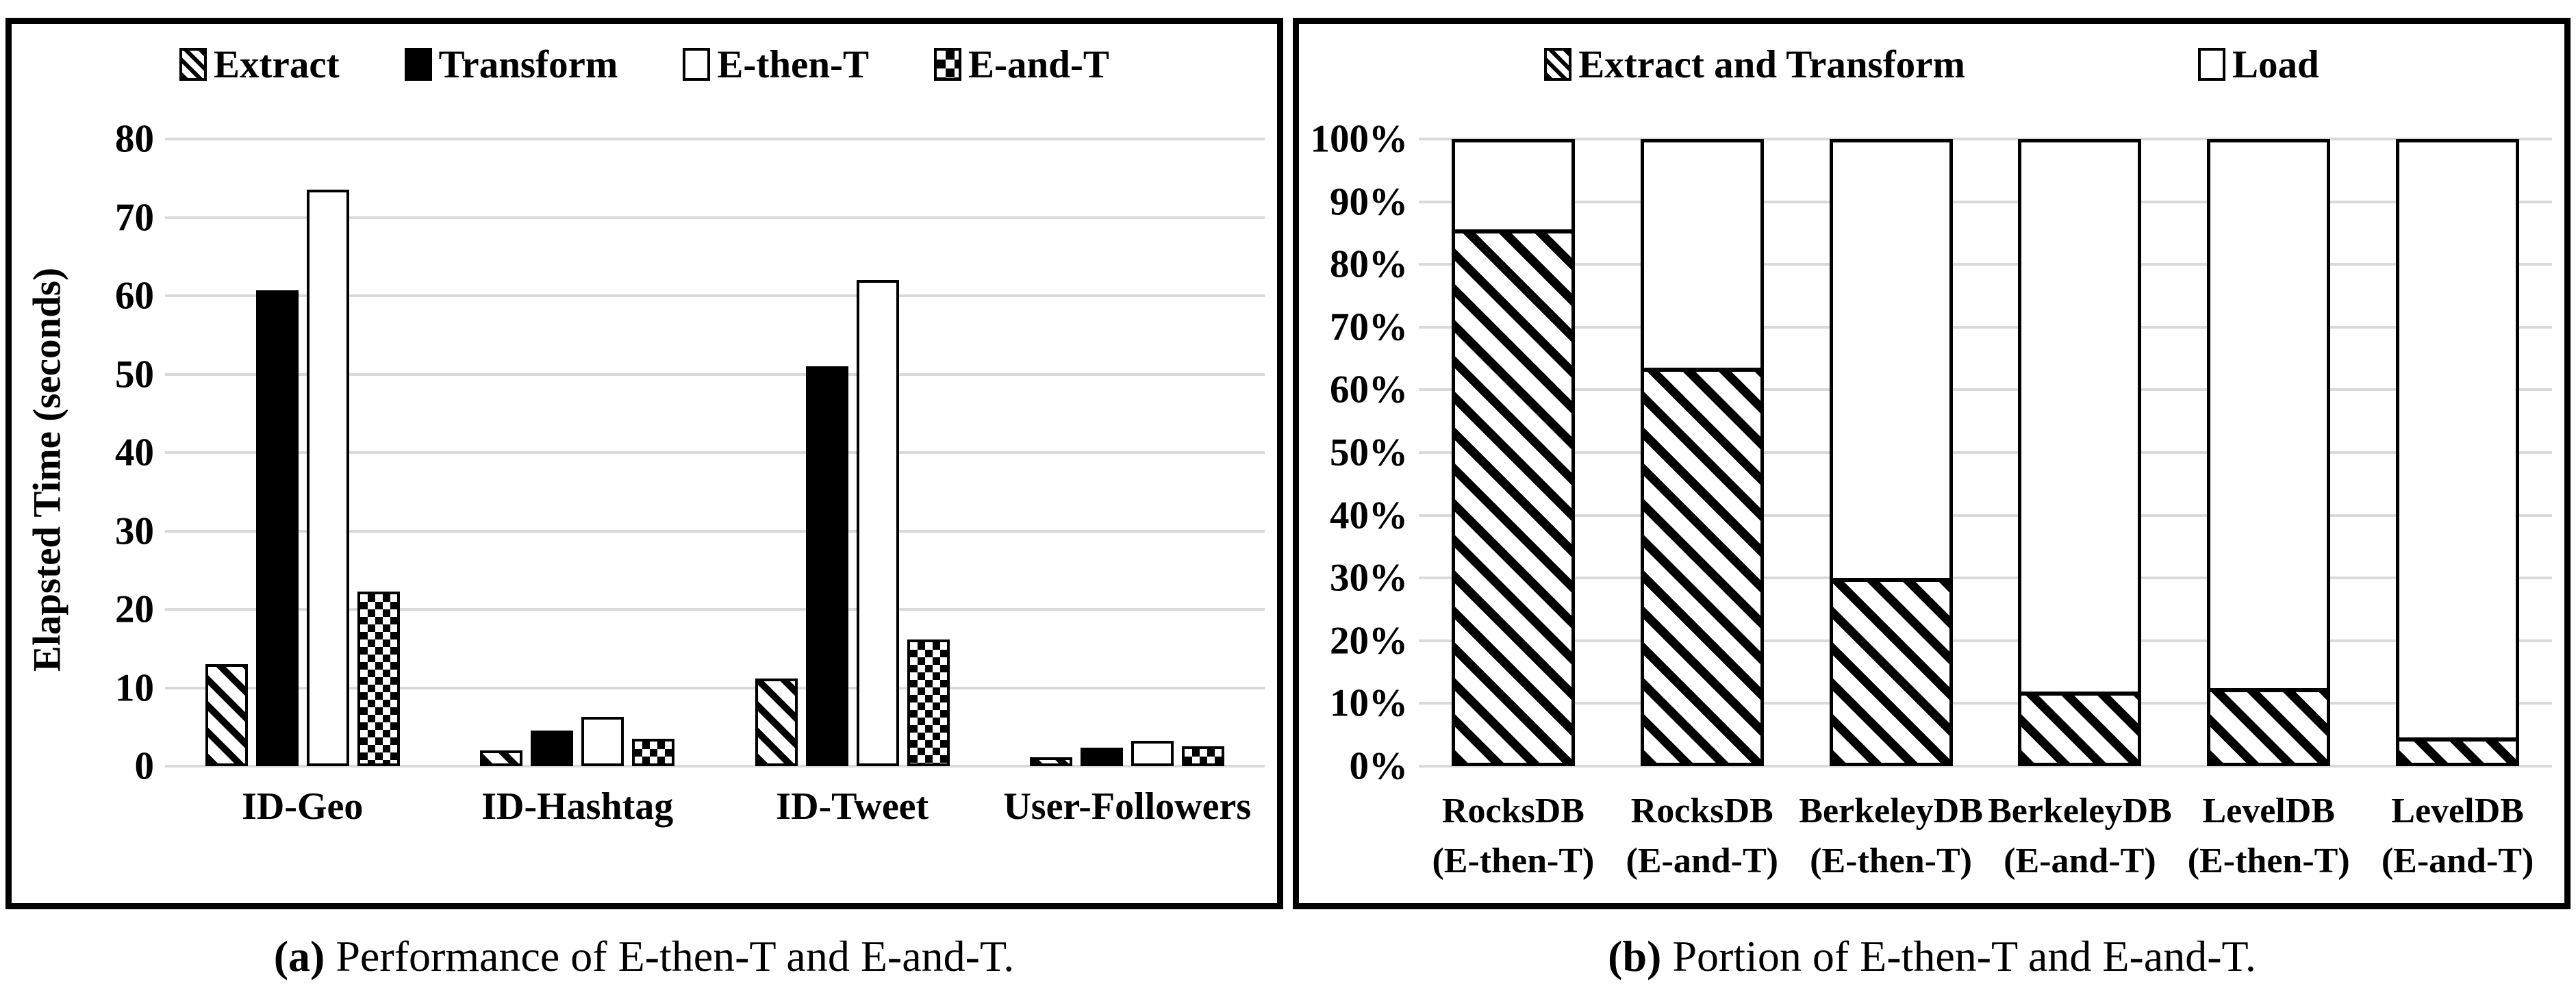  I want to click on legend-item-extract: Extract, so click(259, 64).